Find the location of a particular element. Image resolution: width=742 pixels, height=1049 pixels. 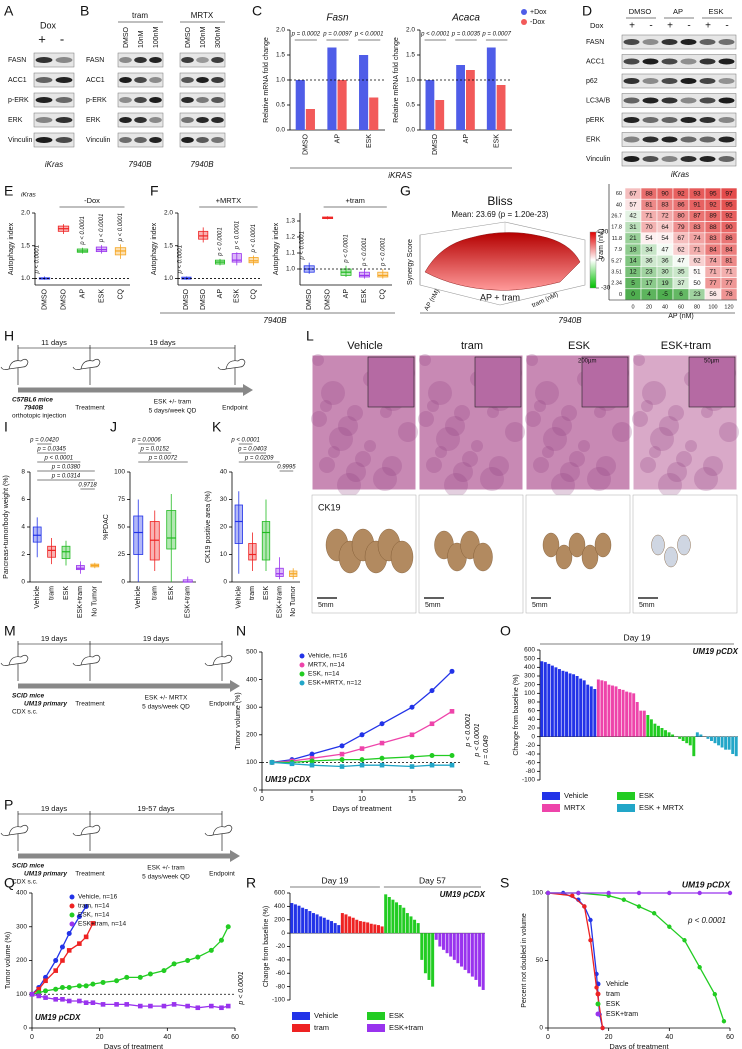

y-tick-label: 1.2 is located at coordinates (290, 237).